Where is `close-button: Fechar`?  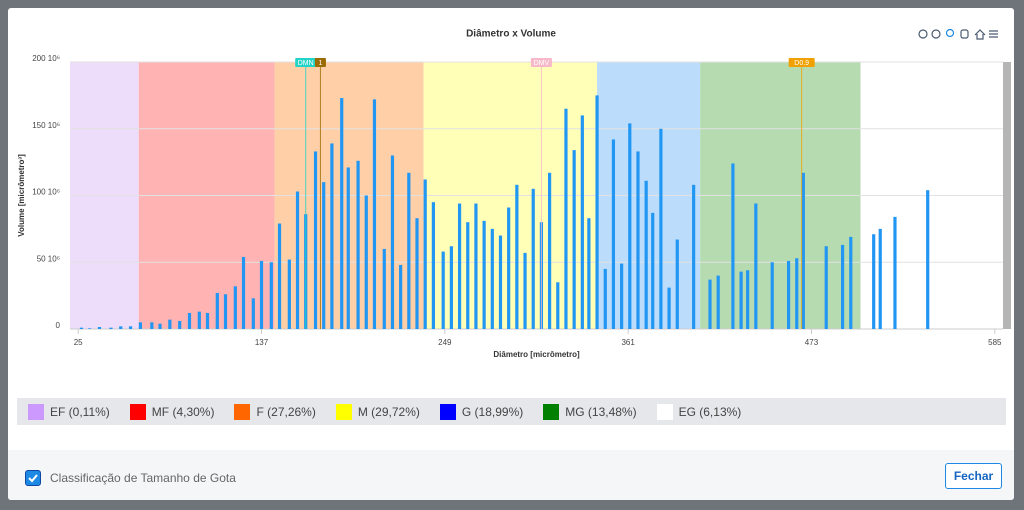 close-button: Fechar is located at coordinates (973, 476).